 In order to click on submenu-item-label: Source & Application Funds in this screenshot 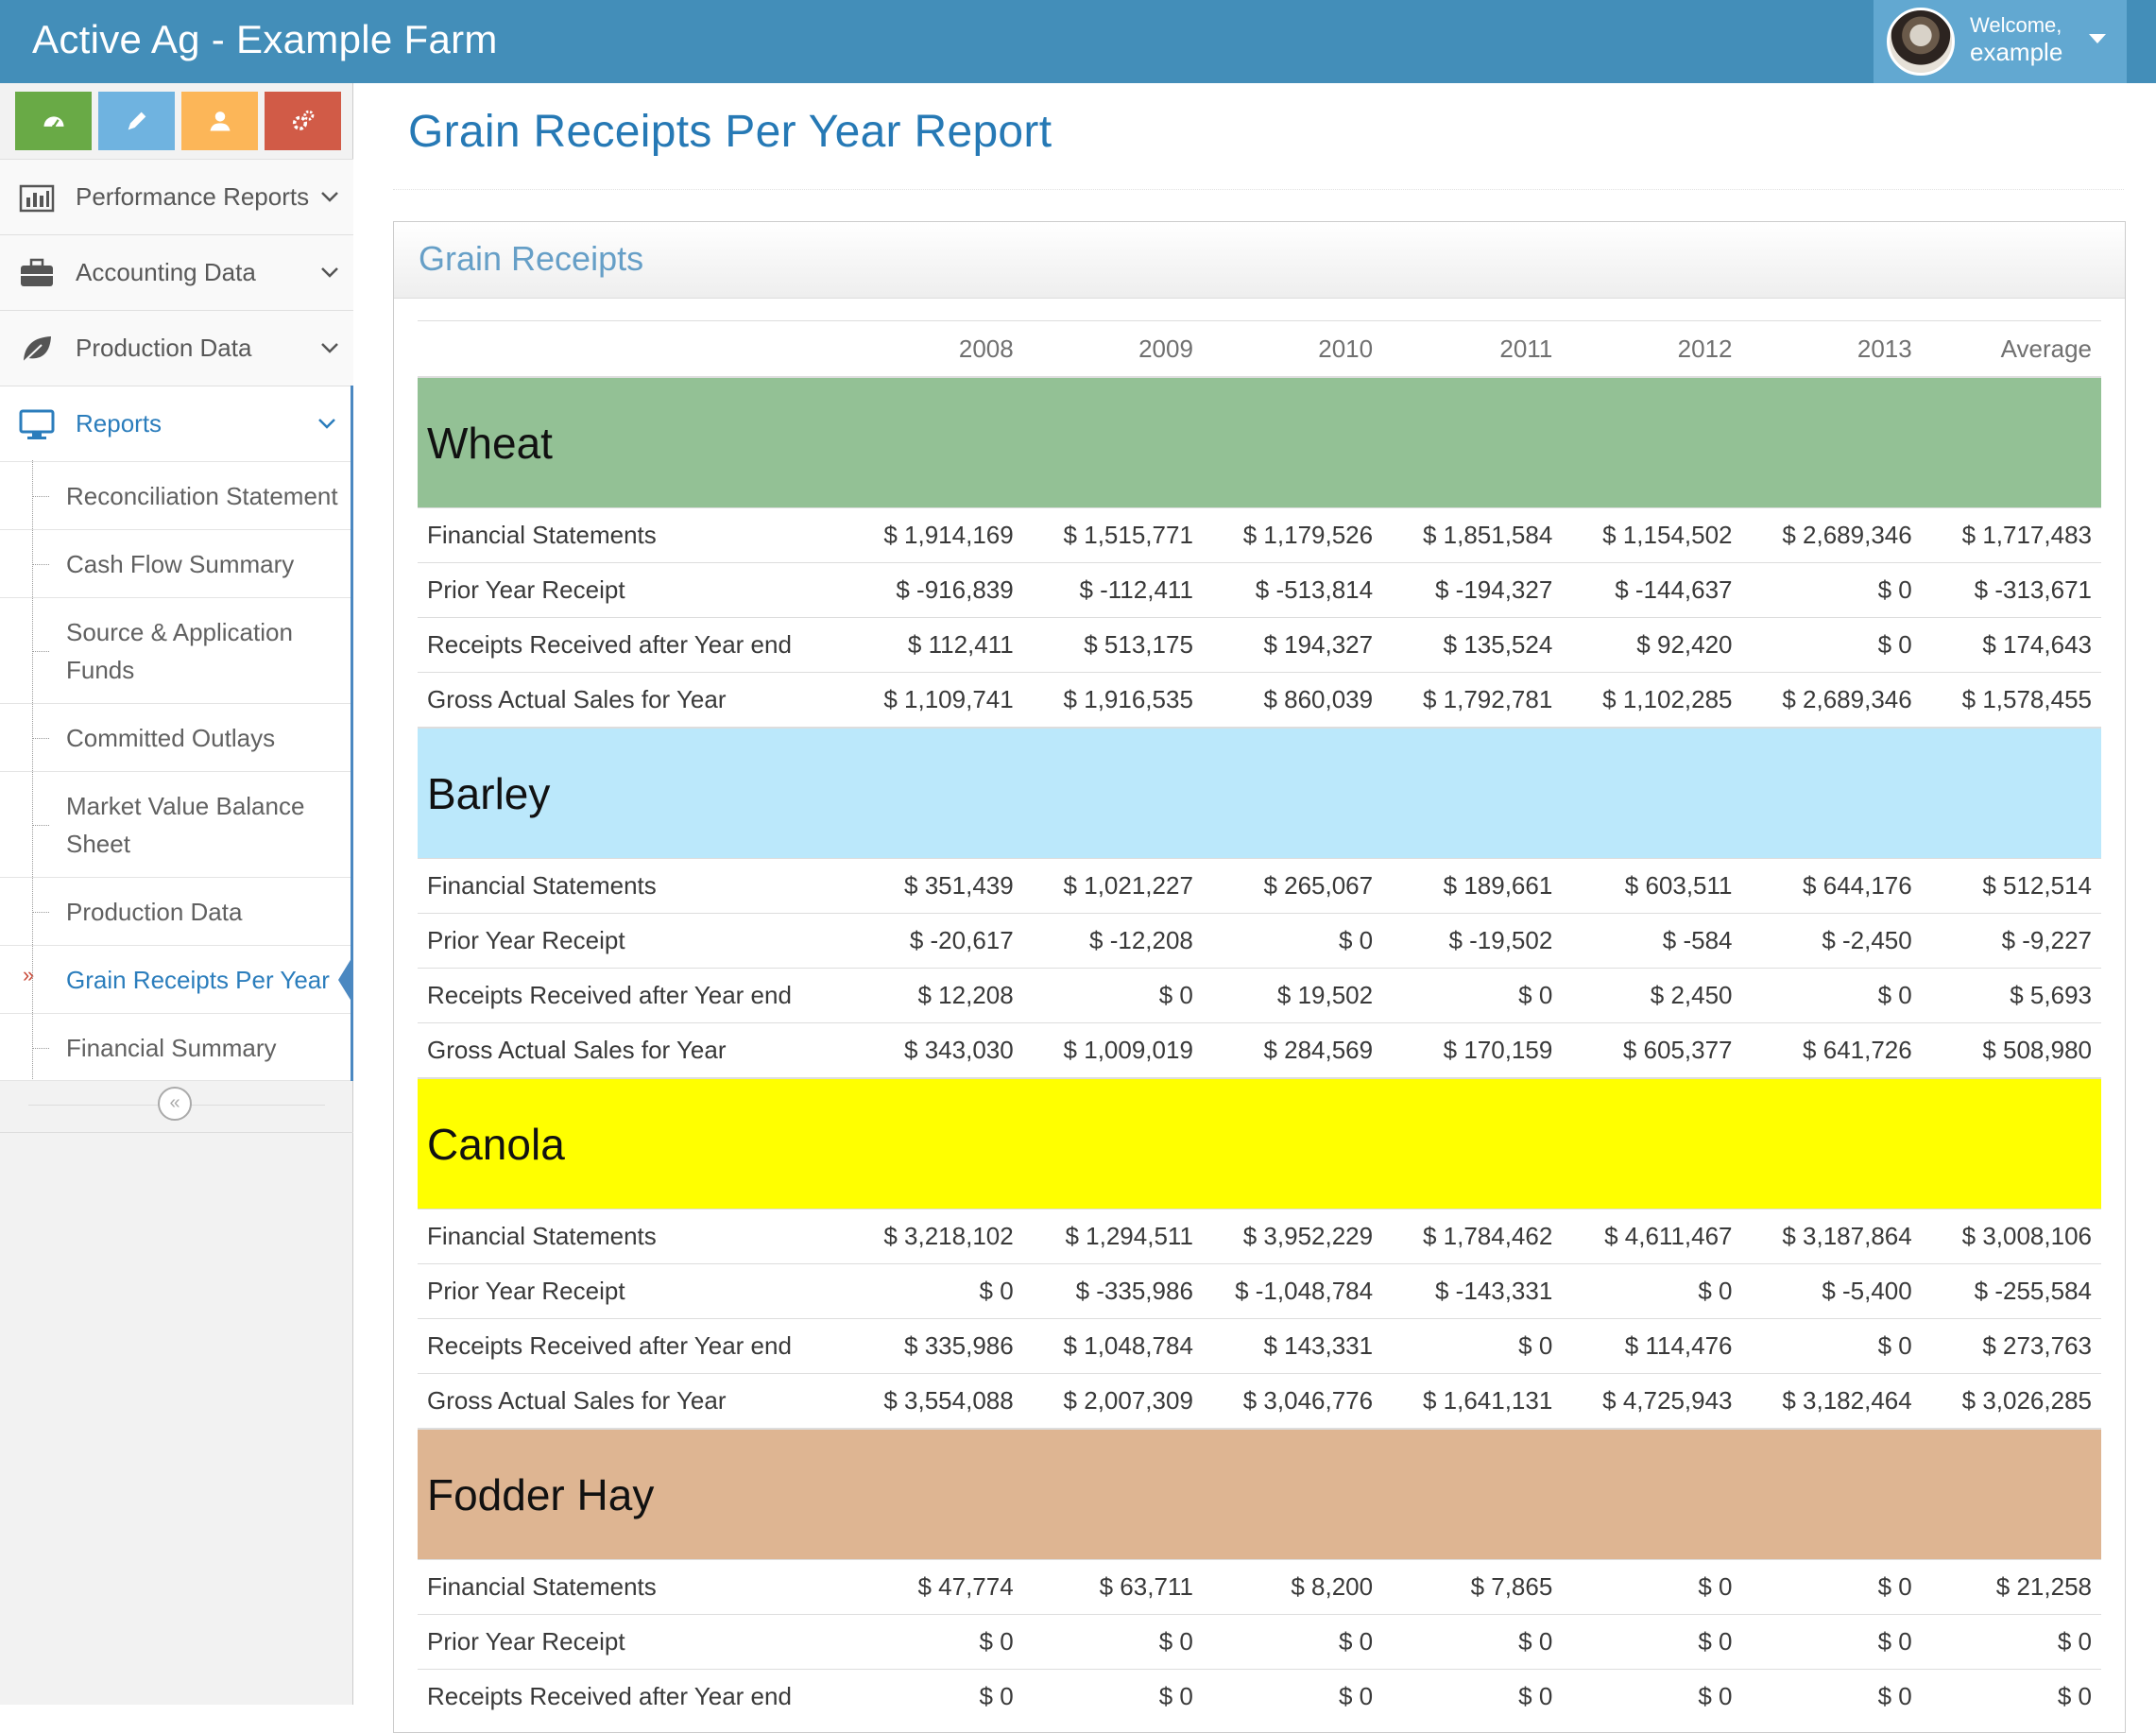, I will do `click(179, 651)`.